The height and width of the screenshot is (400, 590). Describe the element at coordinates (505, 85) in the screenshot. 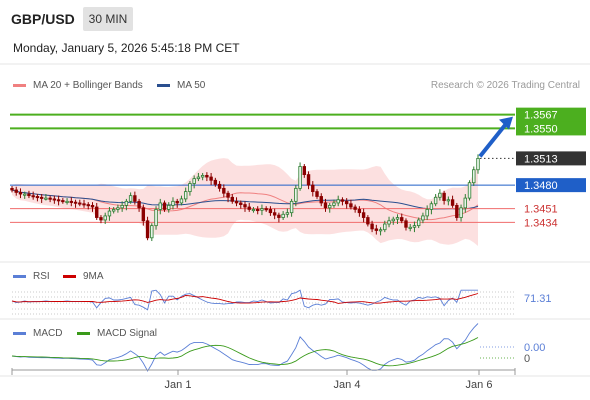

I see `research-credit: Research © 2026 Trading Central` at that location.